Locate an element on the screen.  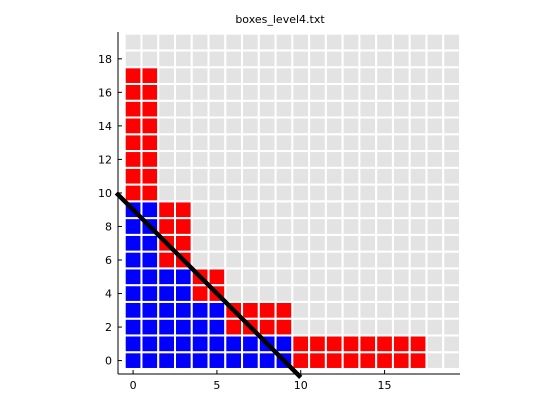
y-tick-label: 8 is located at coordinates (108, 226).